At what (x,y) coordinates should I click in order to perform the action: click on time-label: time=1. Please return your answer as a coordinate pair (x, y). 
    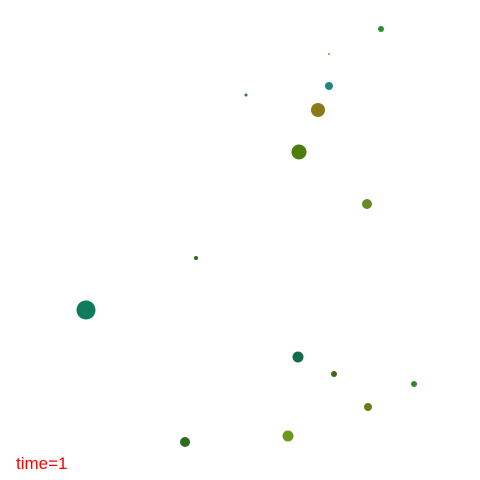
    Looking at the image, I should click on (42, 463).